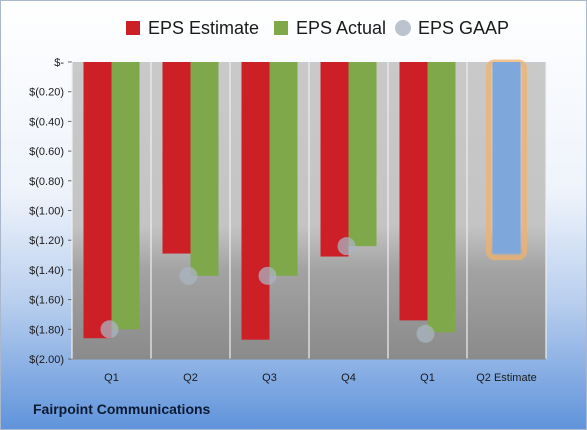  What do you see at coordinates (133, 28) in the screenshot?
I see `legend-eps-estimate-swatch` at bounding box center [133, 28].